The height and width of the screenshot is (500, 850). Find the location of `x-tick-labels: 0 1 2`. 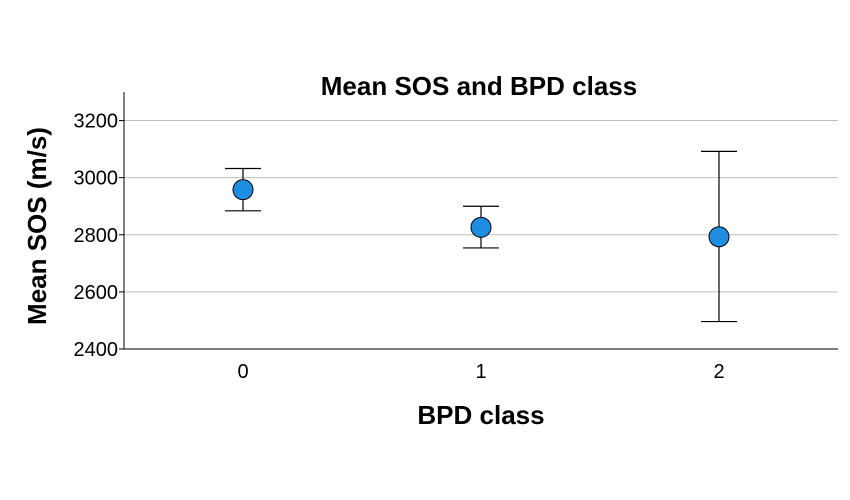

x-tick-labels: 0 1 2 is located at coordinates (480, 372).